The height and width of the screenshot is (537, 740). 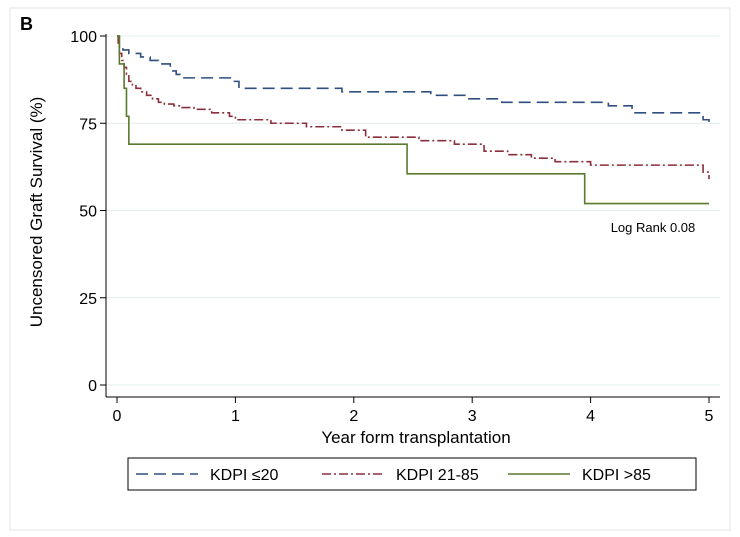 I want to click on x-axis-label: Year form transplantation, so click(x=415, y=437).